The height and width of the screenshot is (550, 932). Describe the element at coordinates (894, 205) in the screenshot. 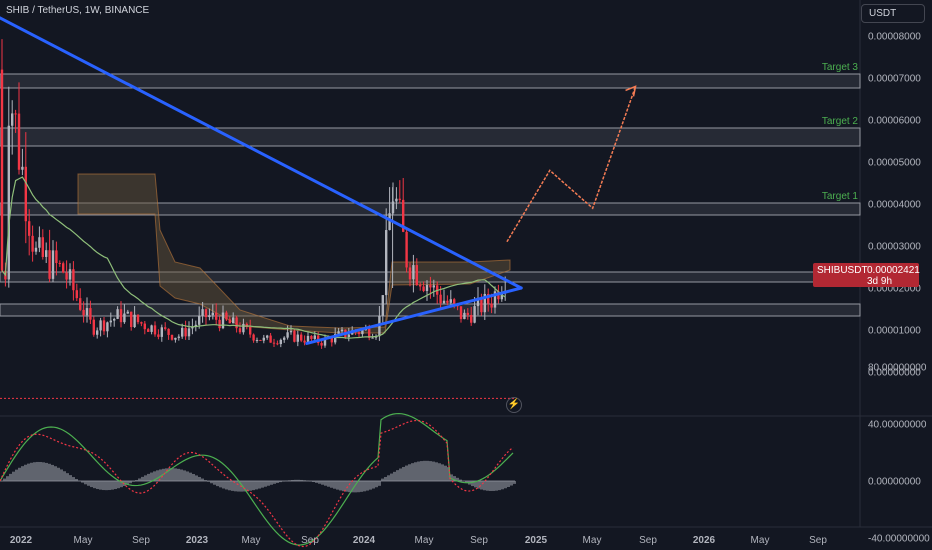

I see `price-tick-label: 0.00004000` at that location.